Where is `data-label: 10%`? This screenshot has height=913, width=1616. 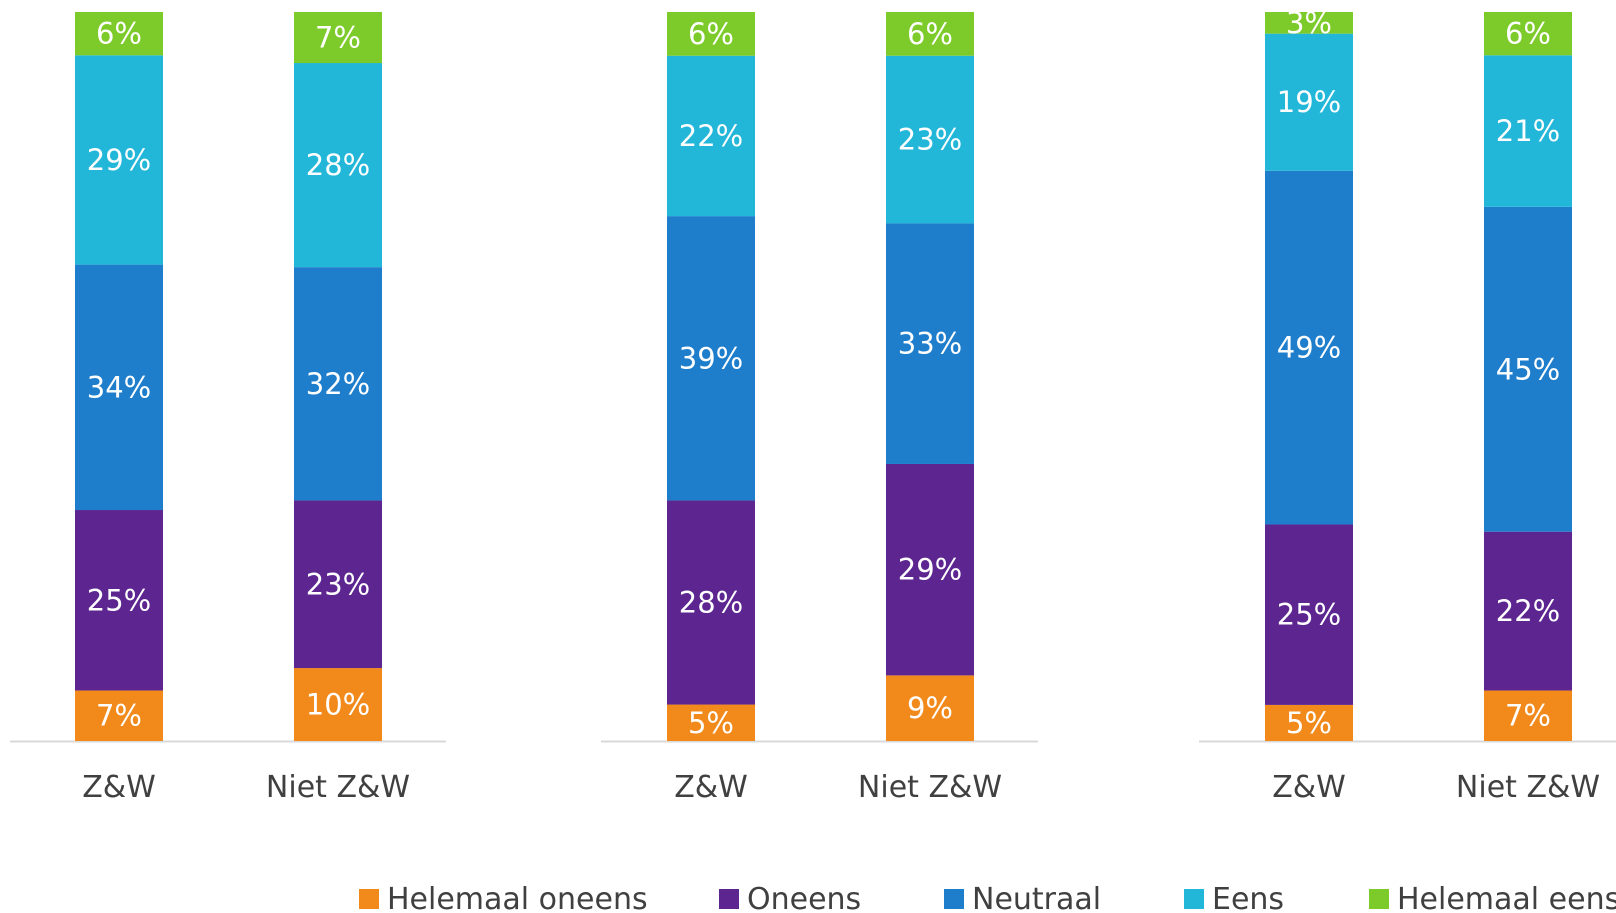
data-label: 10% is located at coordinates (338, 705).